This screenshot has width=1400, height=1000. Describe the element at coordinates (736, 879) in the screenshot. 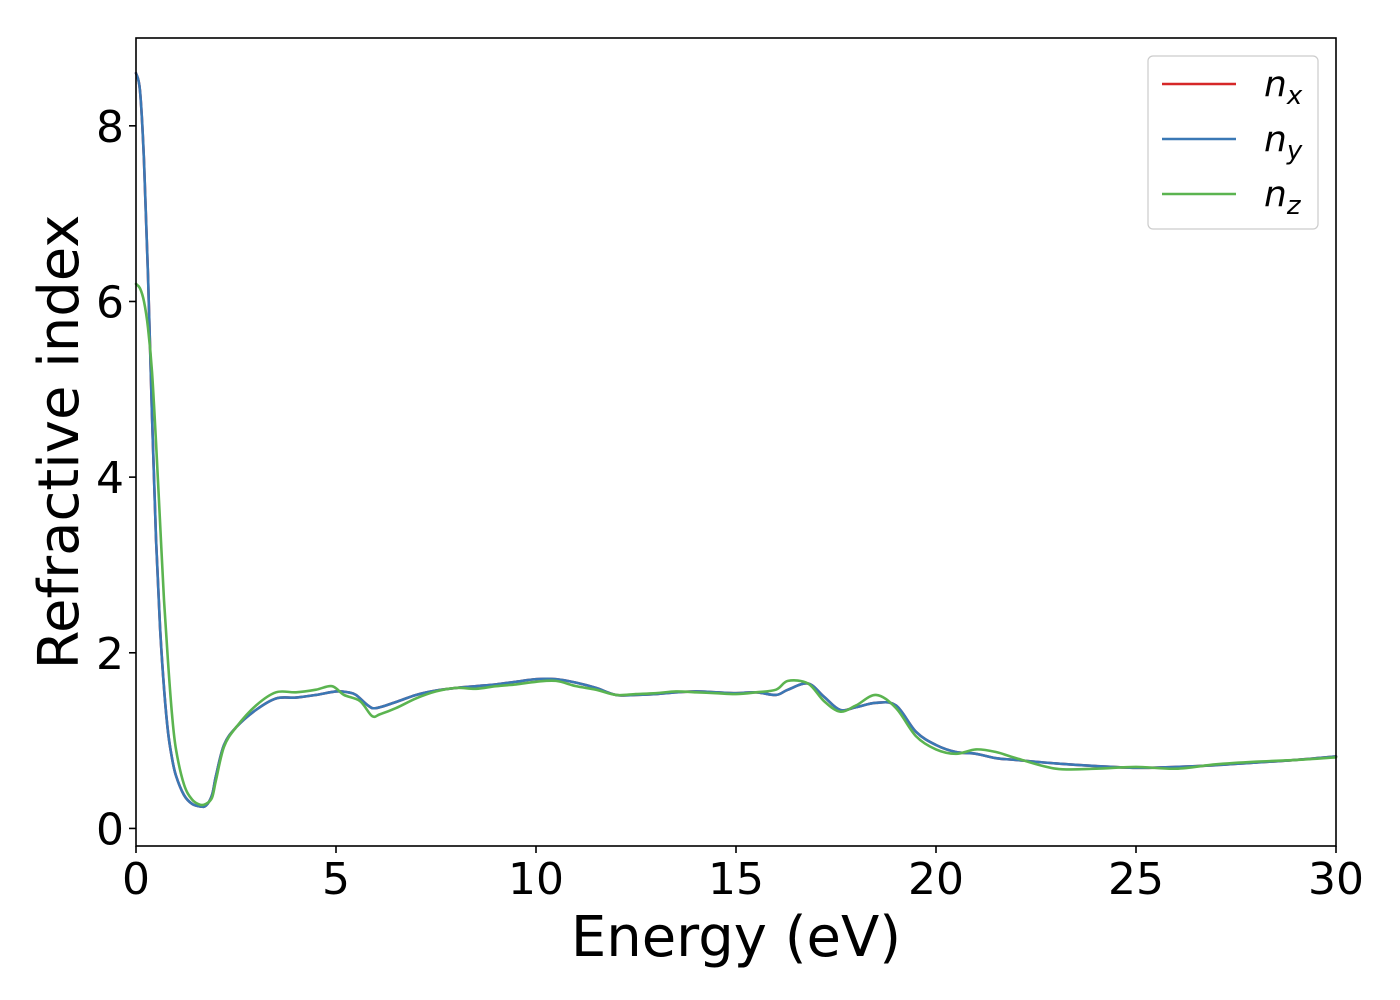

I see `x-tick-label: 15` at that location.